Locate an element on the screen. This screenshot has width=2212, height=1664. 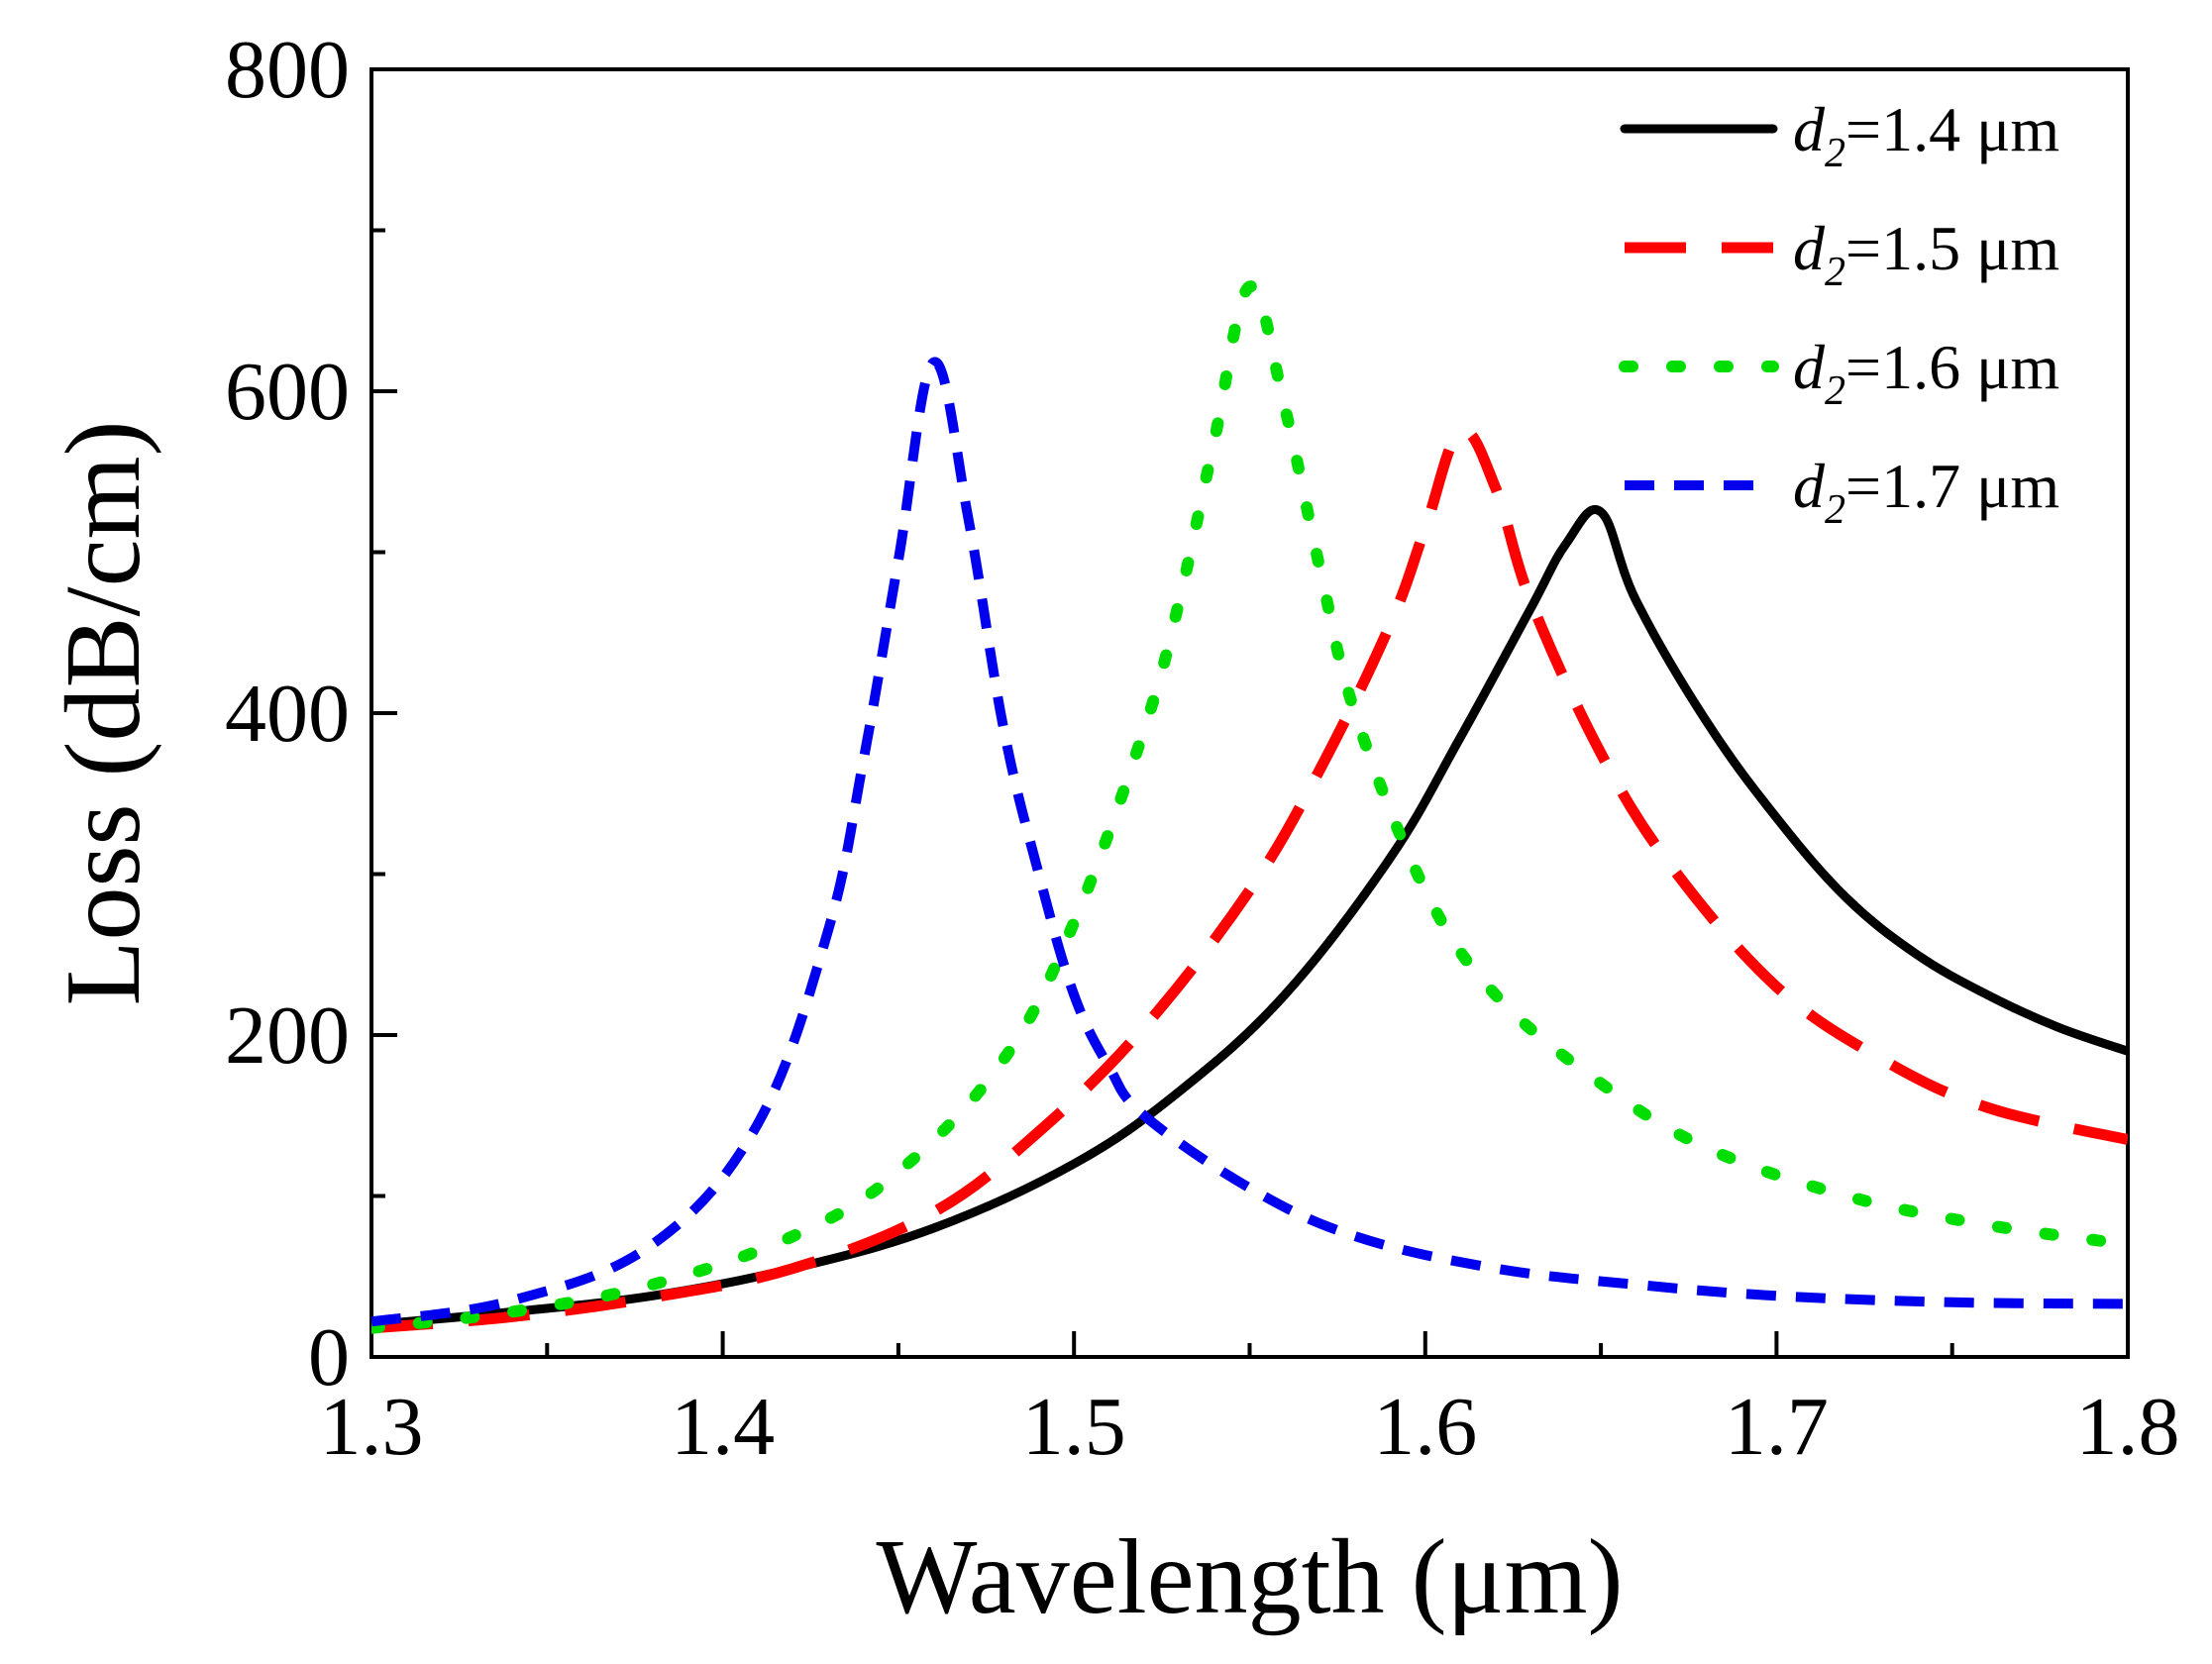
legend-label-4: d2=1.7 μm is located at coordinates (1926, 492).